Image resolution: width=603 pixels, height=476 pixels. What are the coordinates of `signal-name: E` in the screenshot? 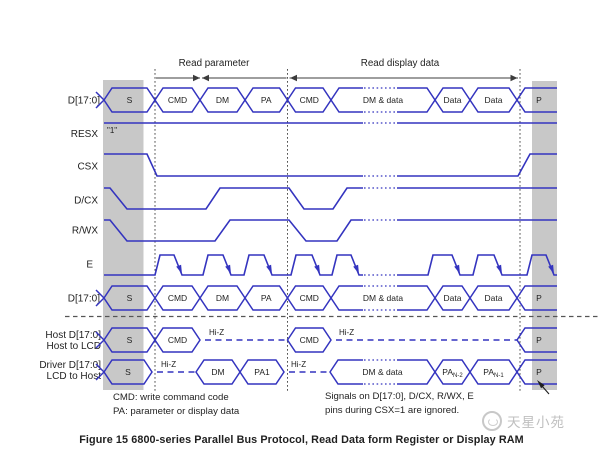 It's located at (89, 265).